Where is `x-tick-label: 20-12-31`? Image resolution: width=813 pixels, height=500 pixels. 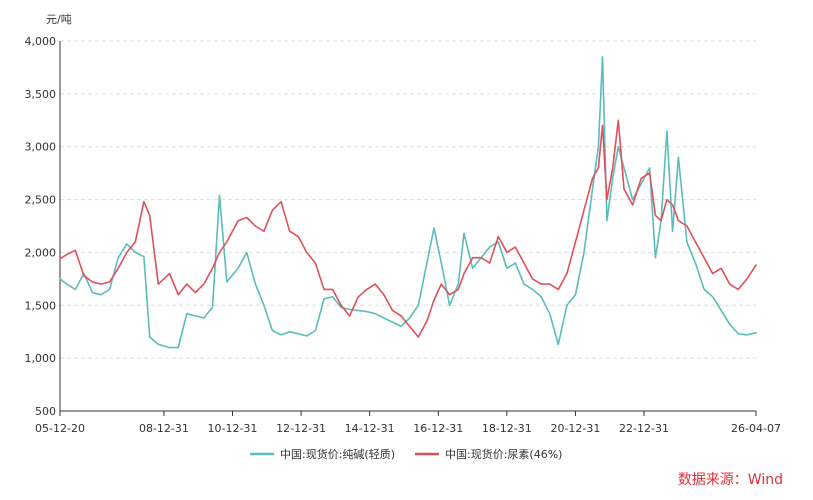 x-tick-label: 20-12-31 is located at coordinates (575, 428).